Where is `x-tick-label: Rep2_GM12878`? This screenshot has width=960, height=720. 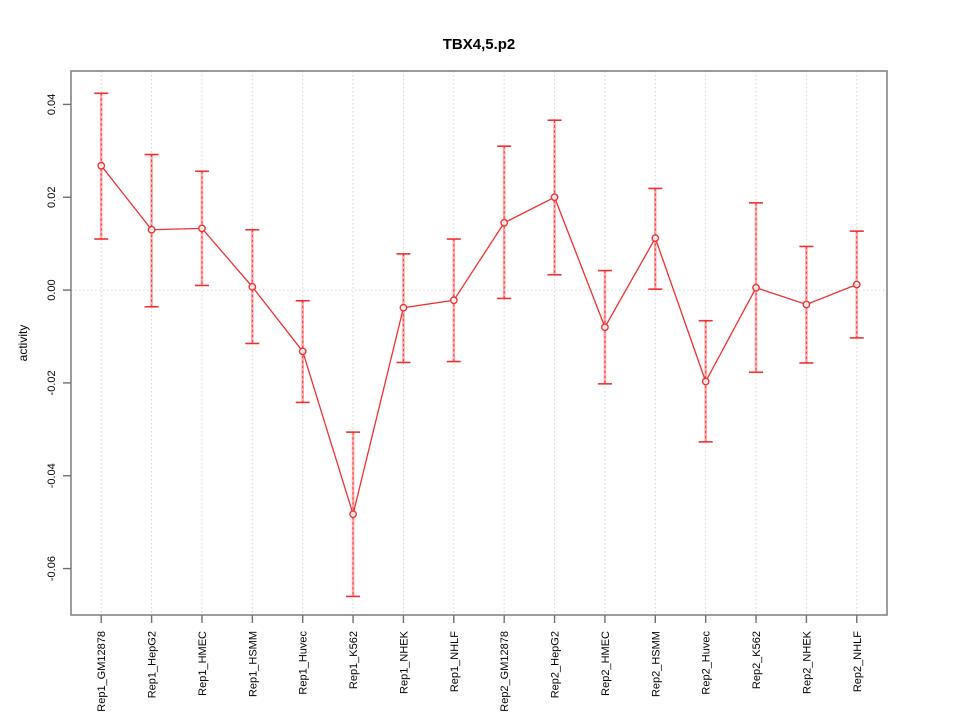
x-tick-label: Rep2_GM12878 is located at coordinates (505, 671).